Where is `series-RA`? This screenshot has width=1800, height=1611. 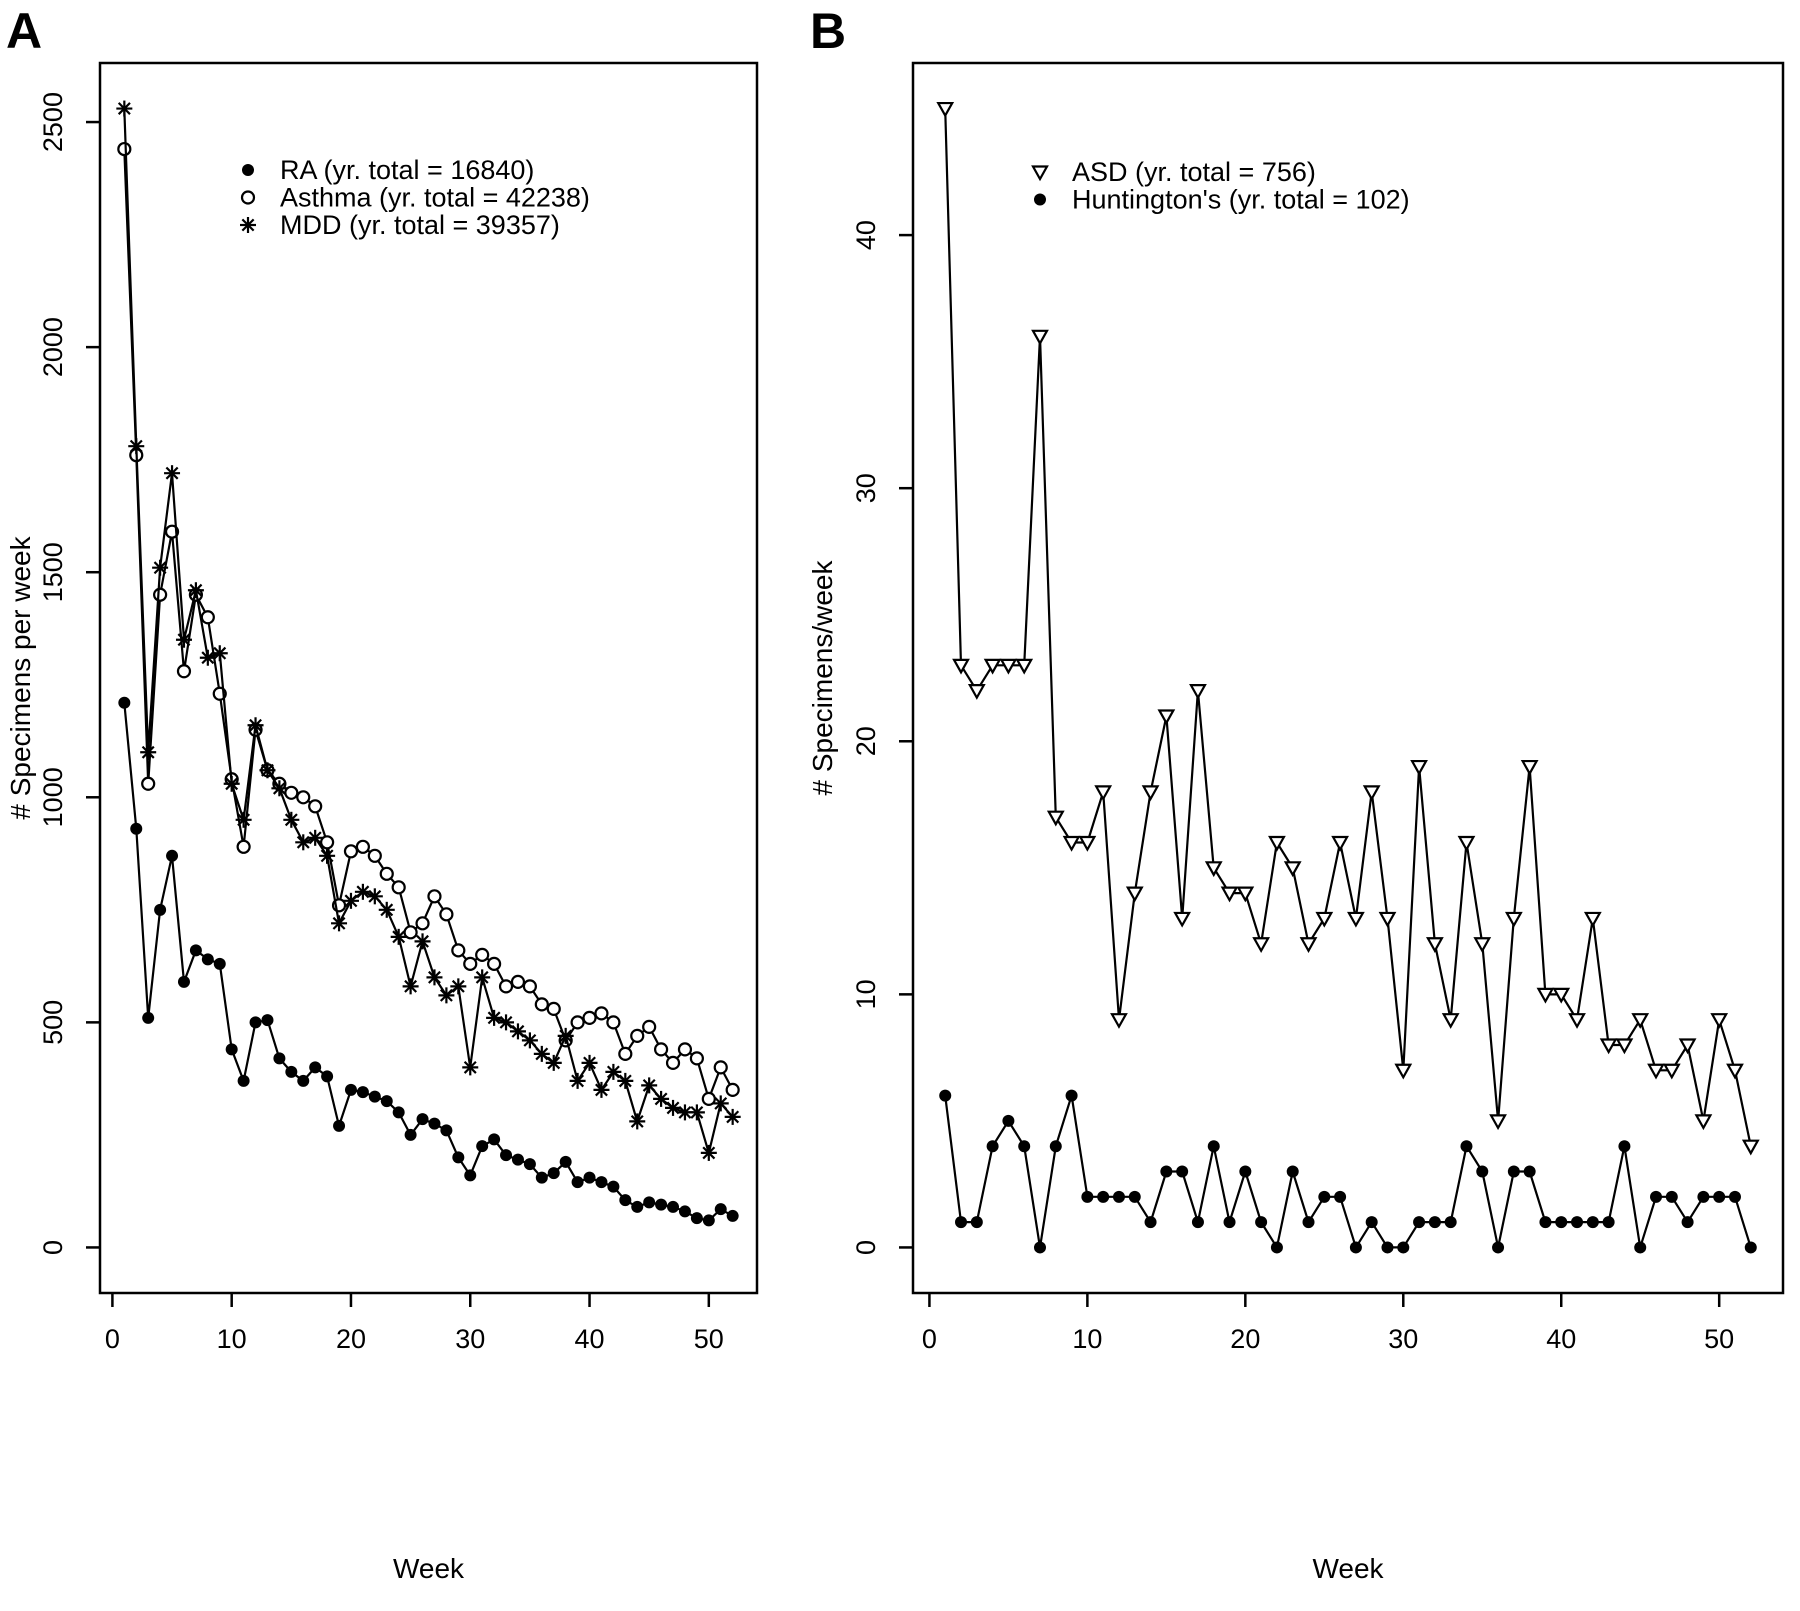
series-RA is located at coordinates (428, 961).